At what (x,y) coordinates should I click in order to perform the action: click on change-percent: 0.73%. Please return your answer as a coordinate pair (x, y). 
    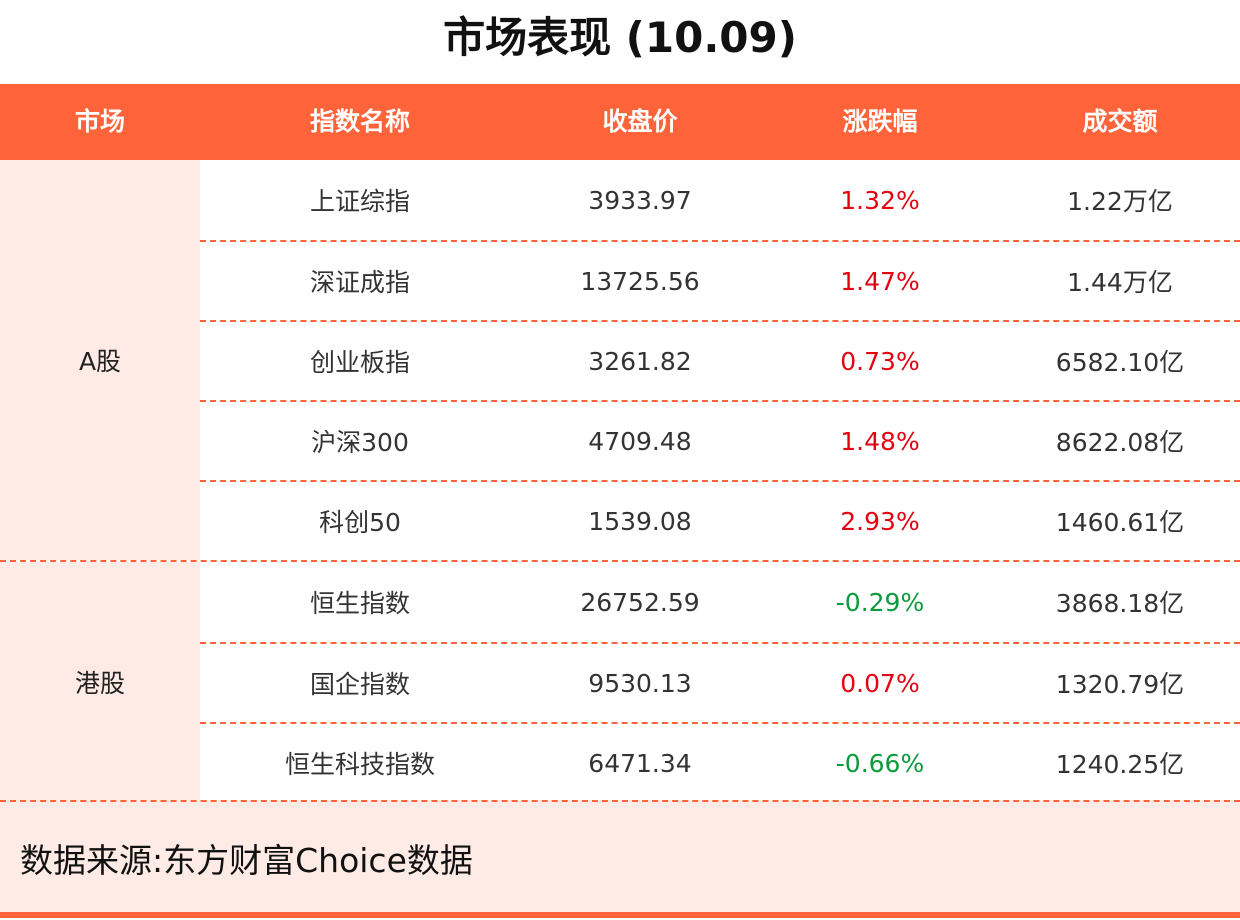
    Looking at the image, I should click on (880, 361).